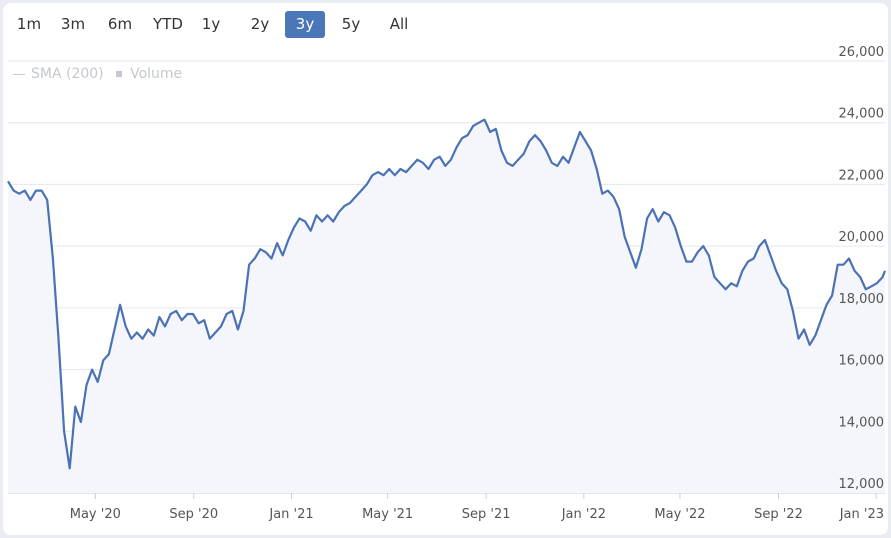 Image resolution: width=891 pixels, height=538 pixels. Describe the element at coordinates (862, 361) in the screenshot. I see `y-tick-label: 16,000` at that location.